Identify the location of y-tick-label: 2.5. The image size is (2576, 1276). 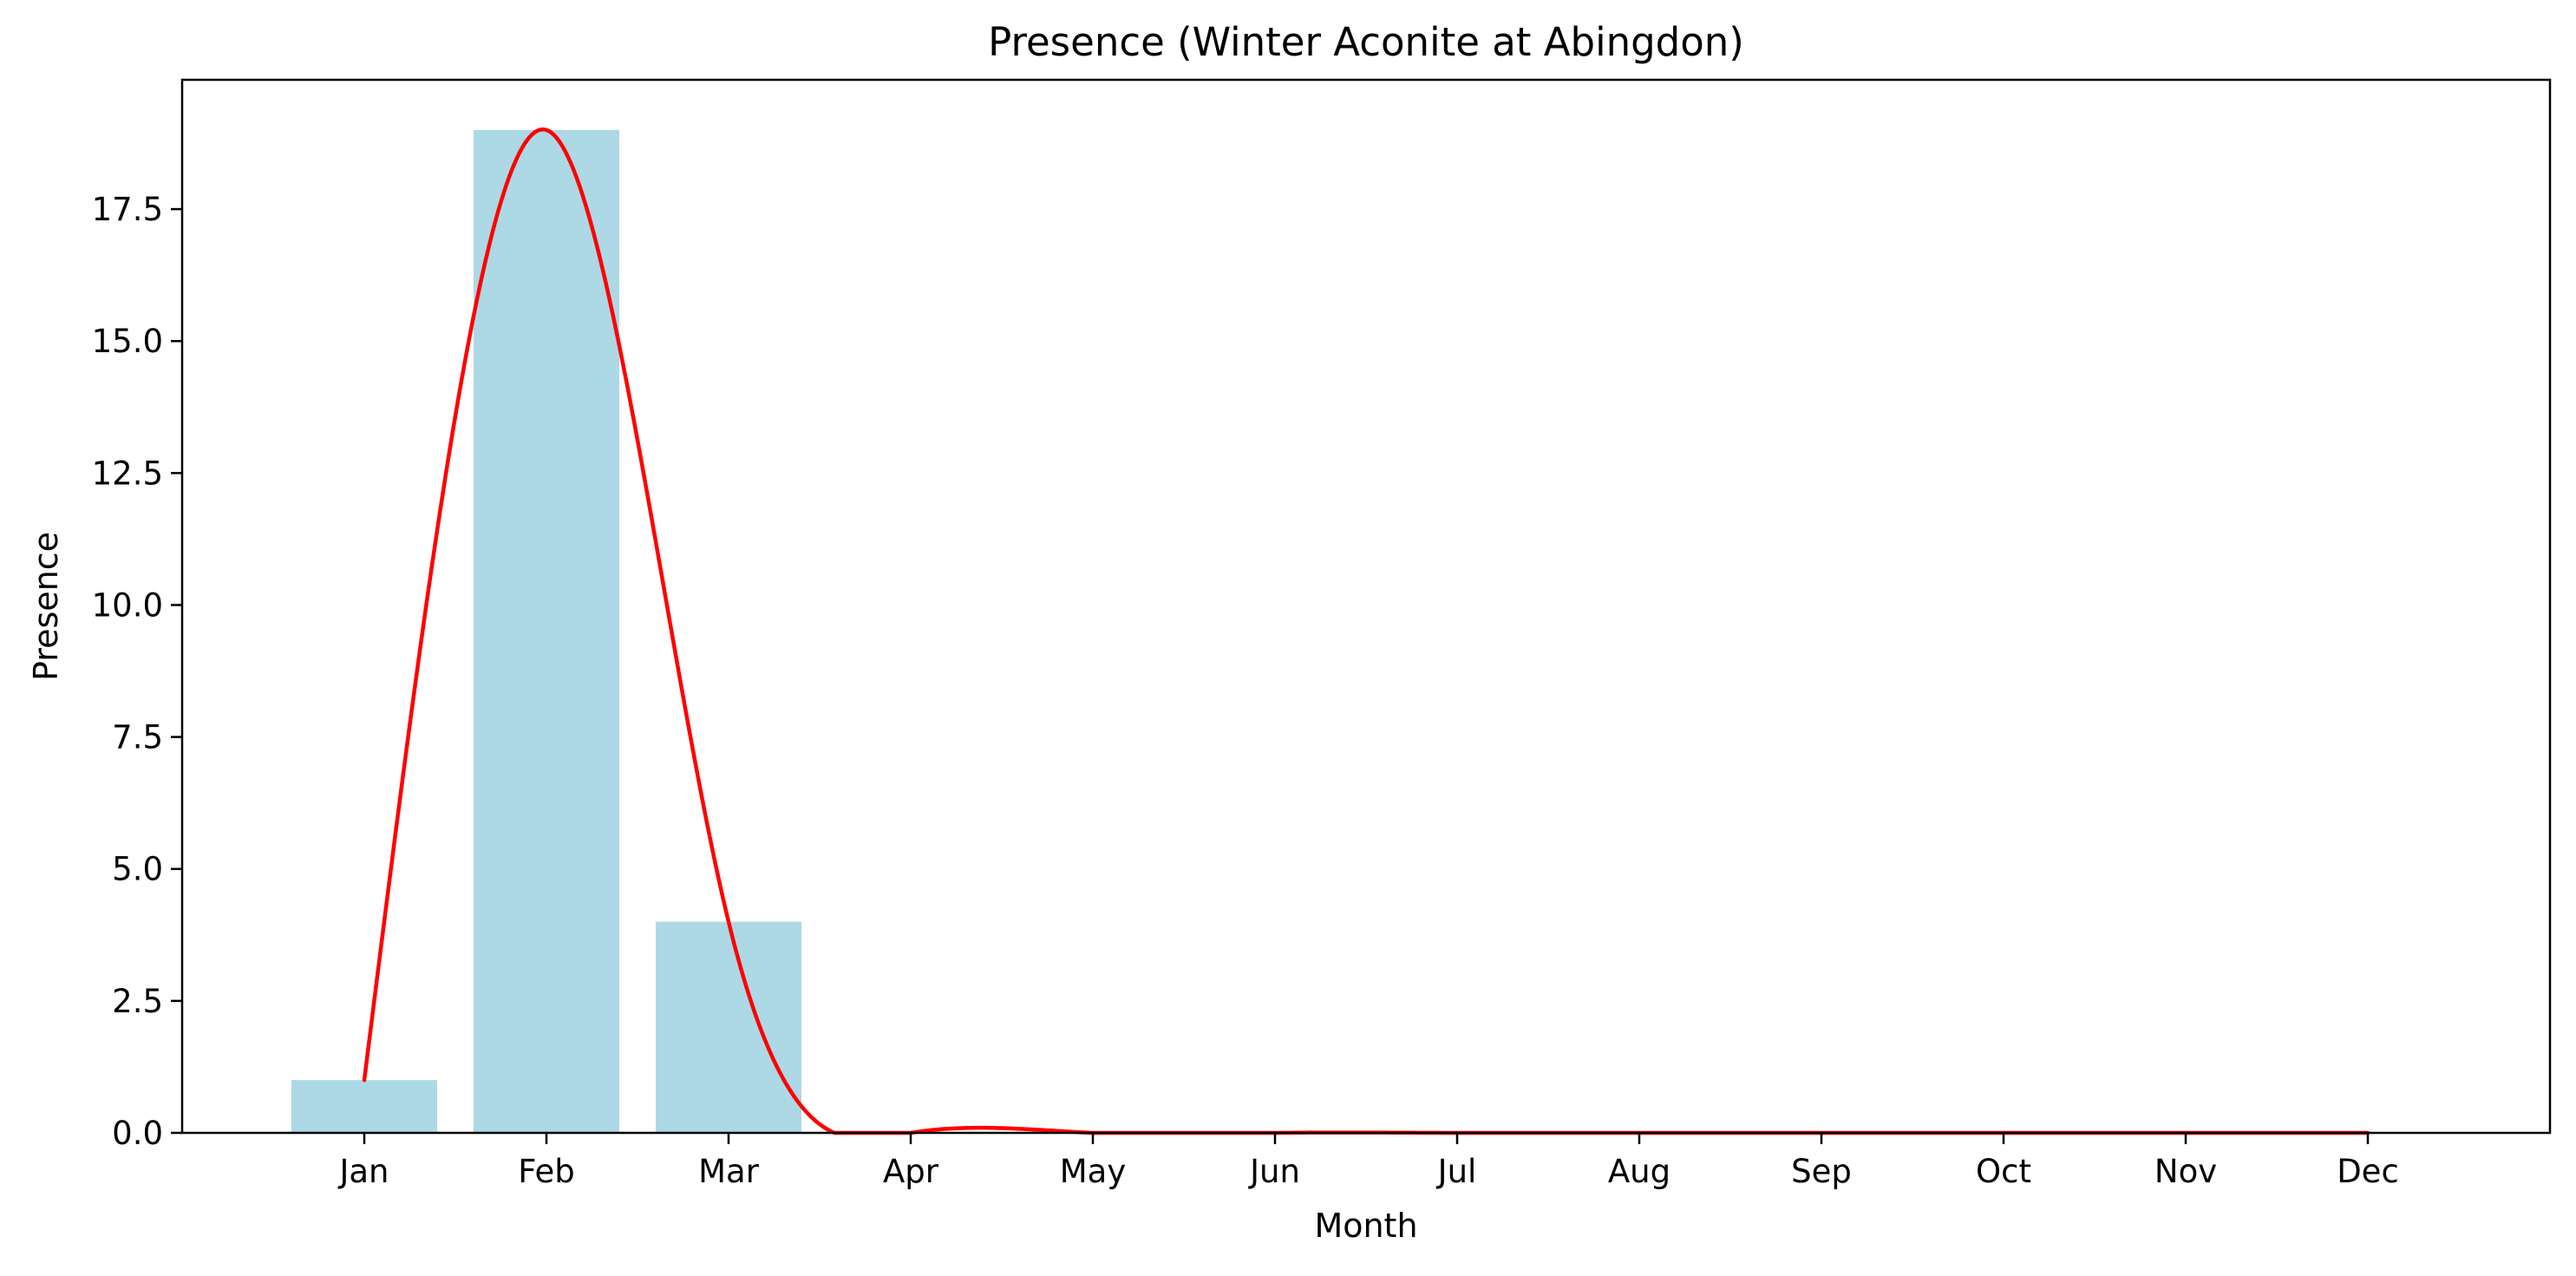
(137, 1002).